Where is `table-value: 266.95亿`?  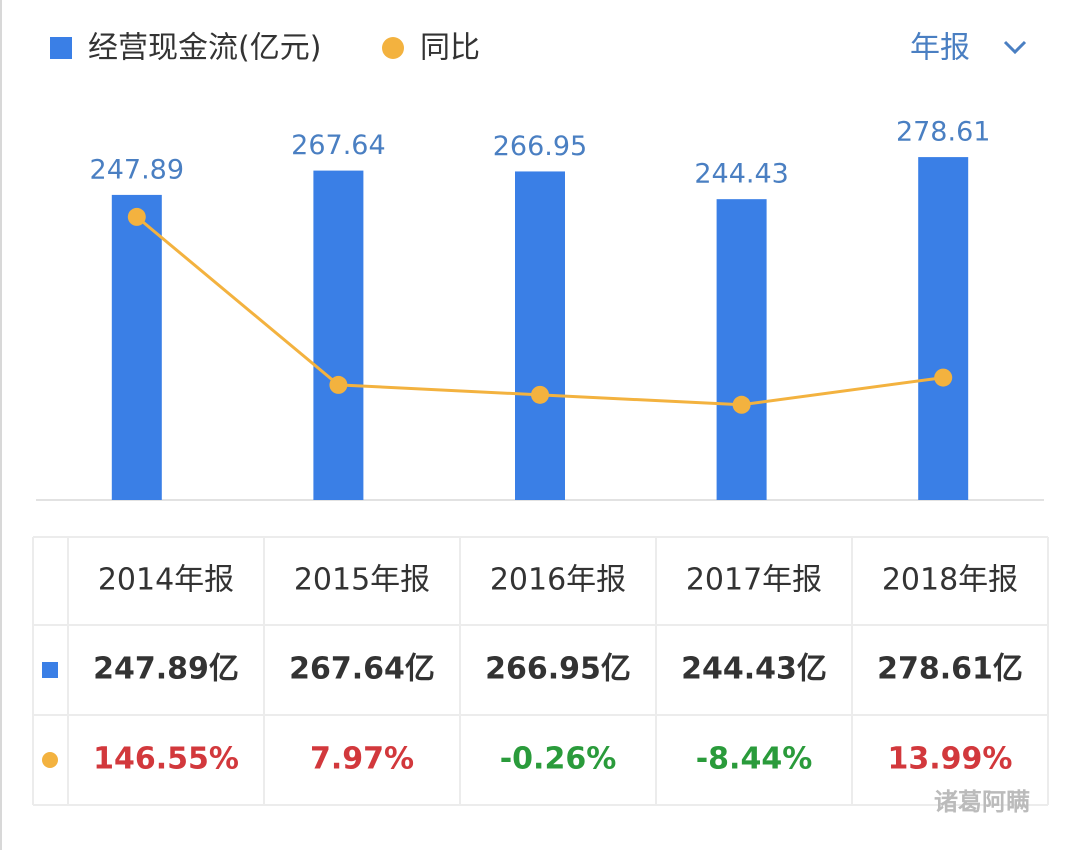
table-value: 266.95亿 is located at coordinates (558, 669).